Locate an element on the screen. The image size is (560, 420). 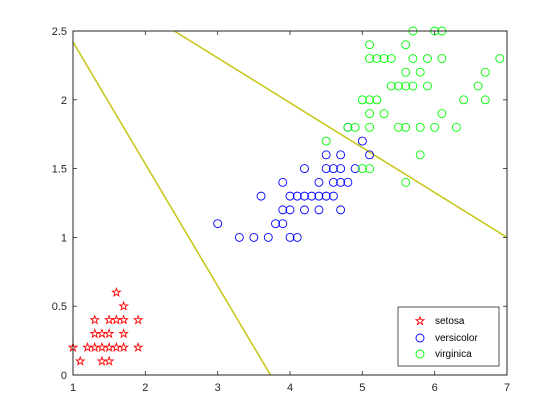
legend-box is located at coordinates (448, 336).